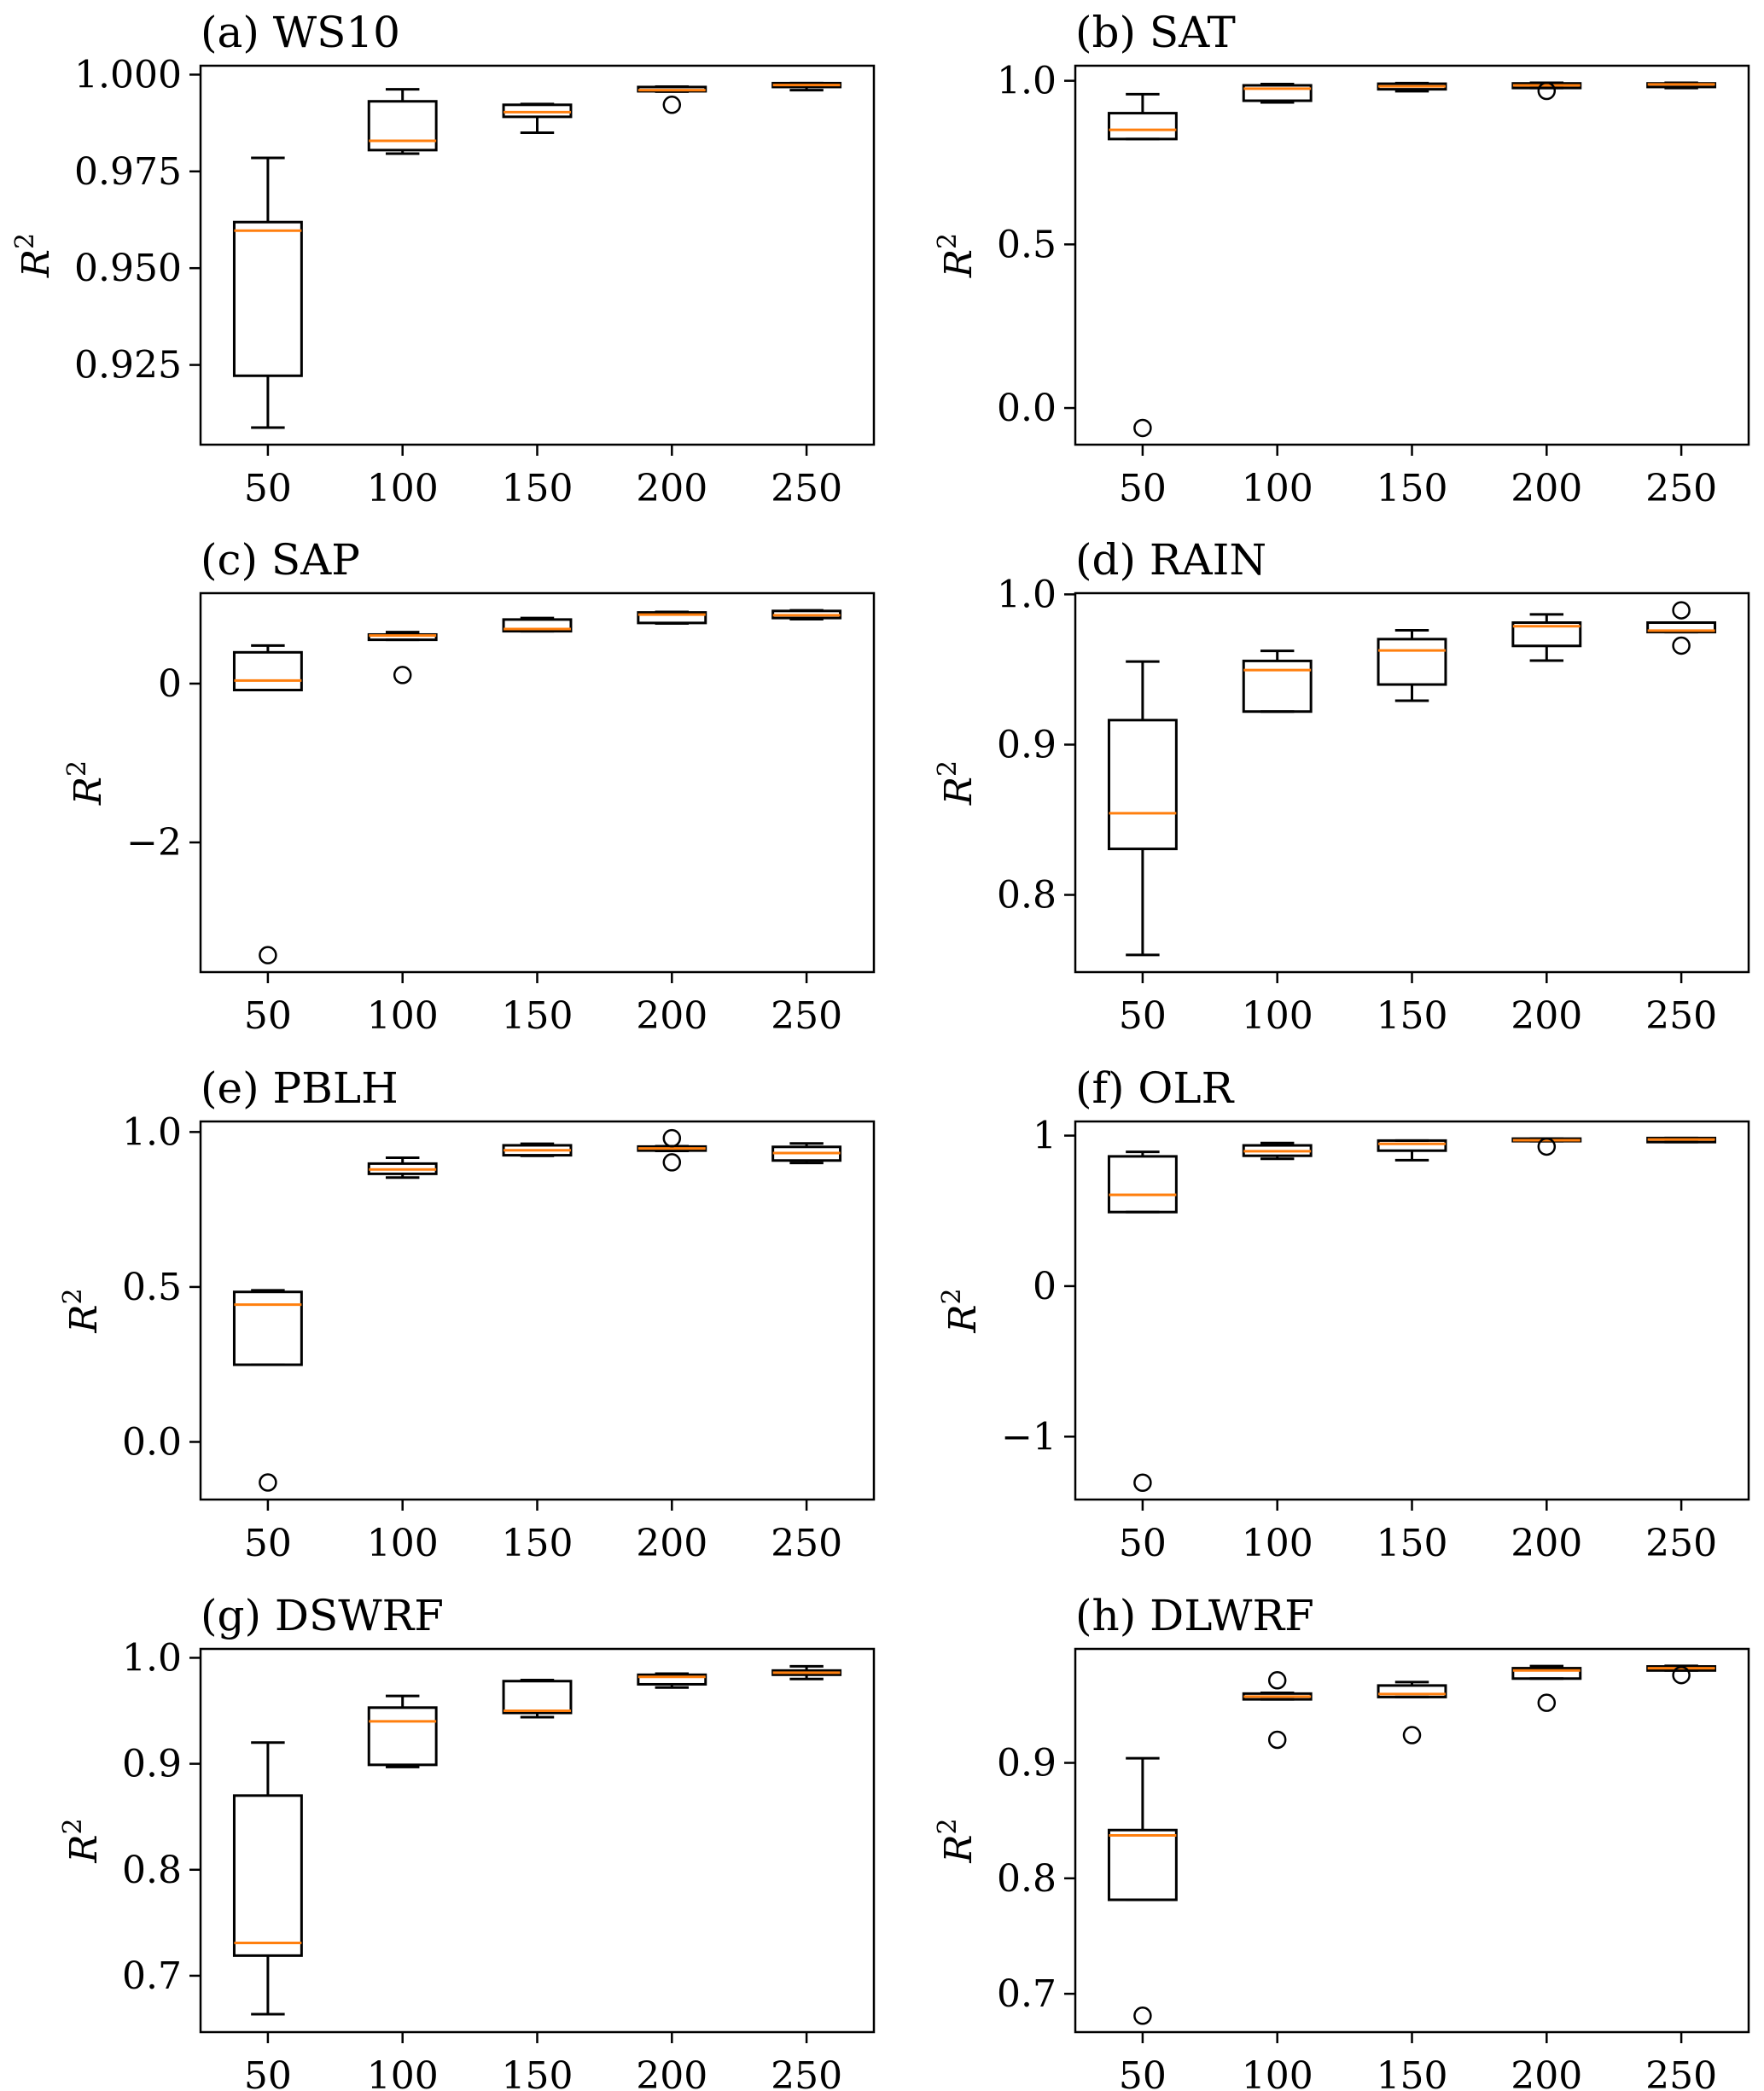 This screenshot has height=2091, width=1764. Describe the element at coordinates (1171, 560) in the screenshot. I see `panel-title: (d) RAIN` at that location.